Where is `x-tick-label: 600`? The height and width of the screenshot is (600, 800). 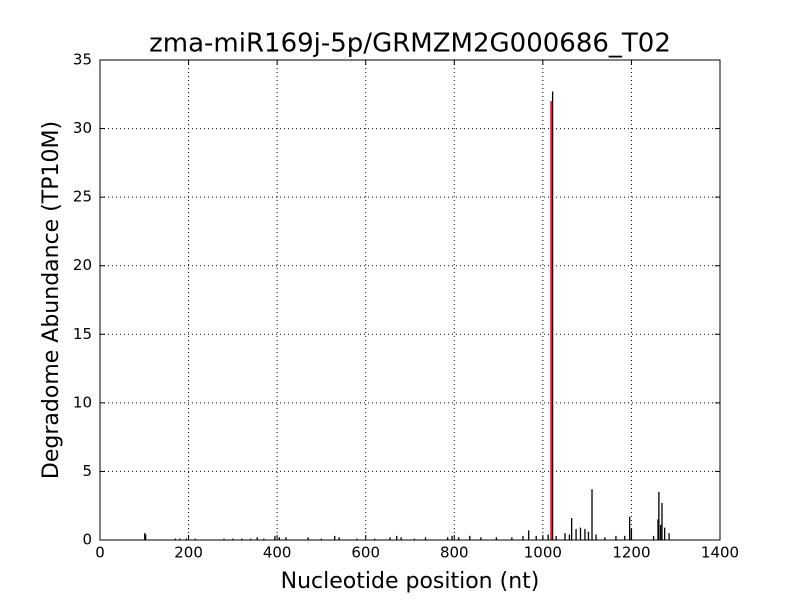 x-tick-label: 600 is located at coordinates (365, 553).